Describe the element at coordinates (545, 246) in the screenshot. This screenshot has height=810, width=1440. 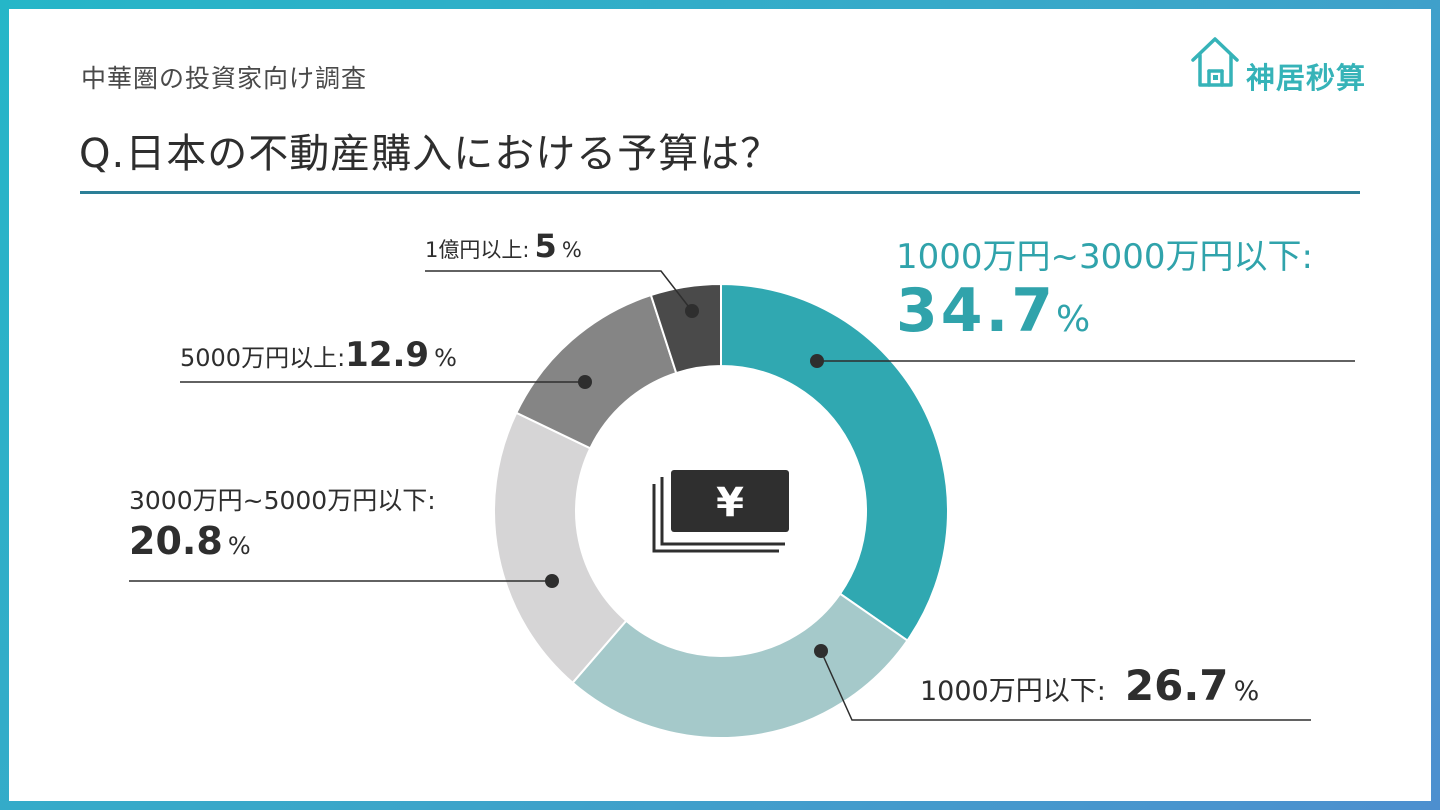
I see `label-over-1oku-value: 5` at that location.